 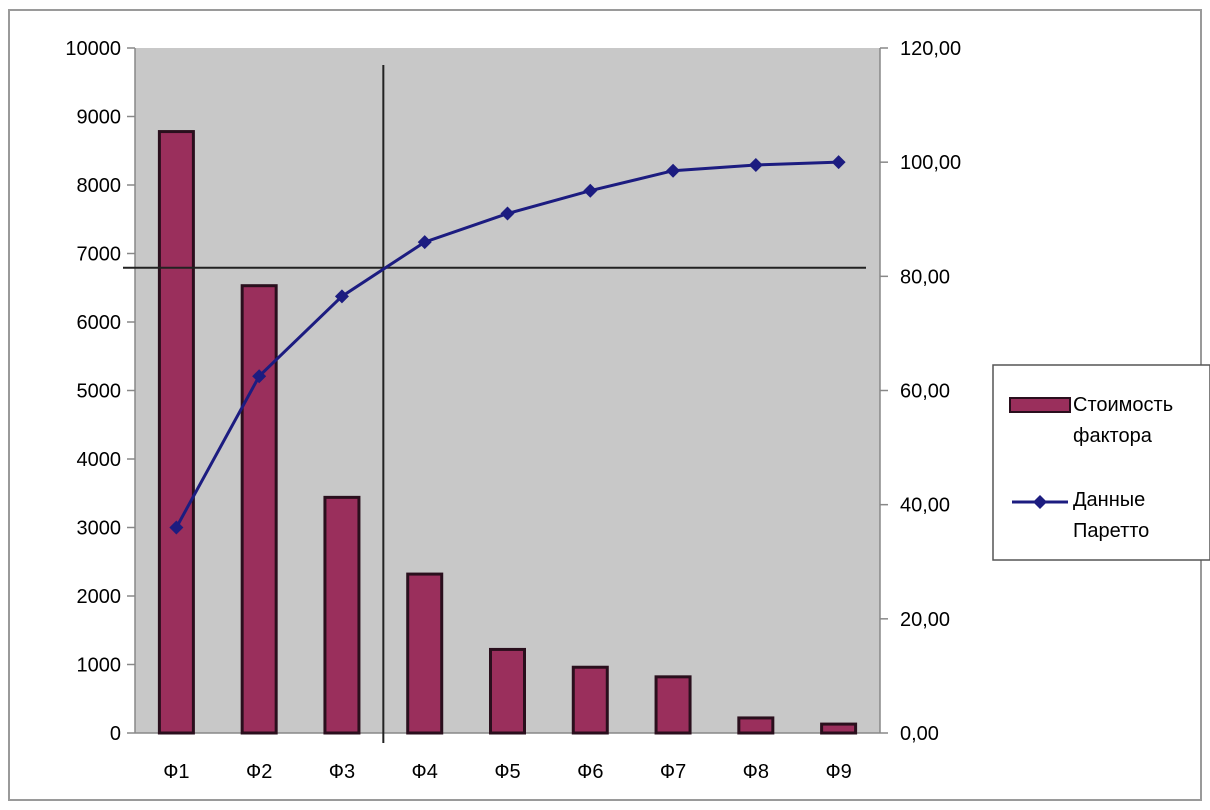 What do you see at coordinates (115, 734) in the screenshot?
I see `left-tick-label: 0` at bounding box center [115, 734].